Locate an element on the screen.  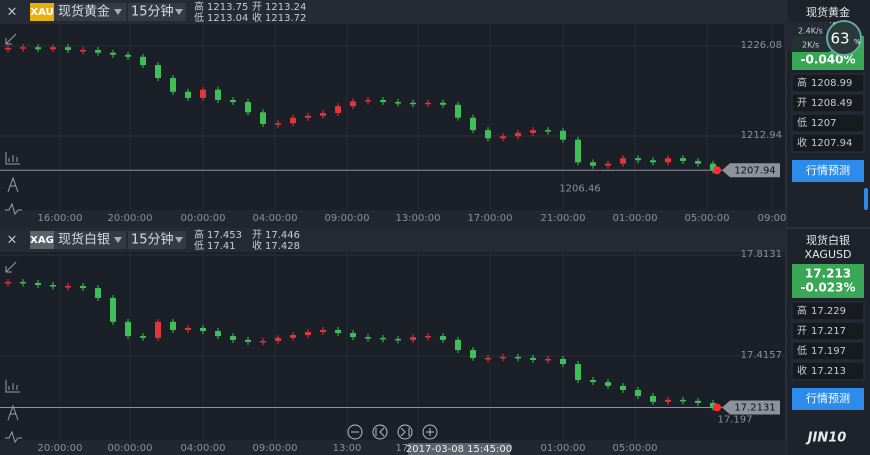
y-tick-label: 1212.94 is located at coordinates (761, 135).